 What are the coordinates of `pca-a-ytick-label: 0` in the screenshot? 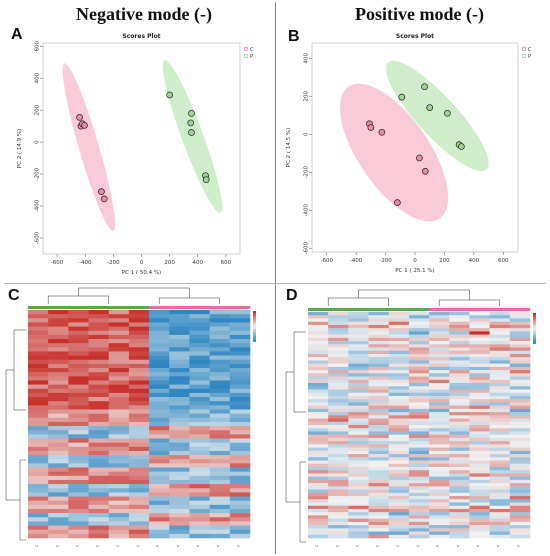 It's located at (38, 142).